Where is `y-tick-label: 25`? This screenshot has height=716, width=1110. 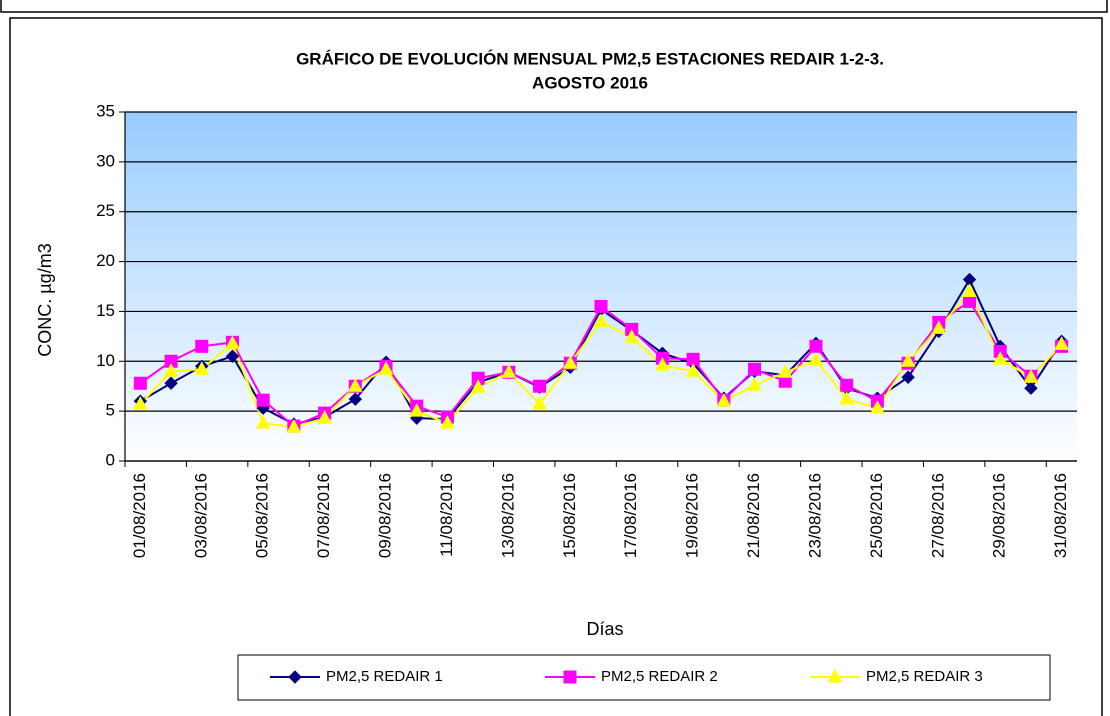
y-tick-label: 25 is located at coordinates (105, 210).